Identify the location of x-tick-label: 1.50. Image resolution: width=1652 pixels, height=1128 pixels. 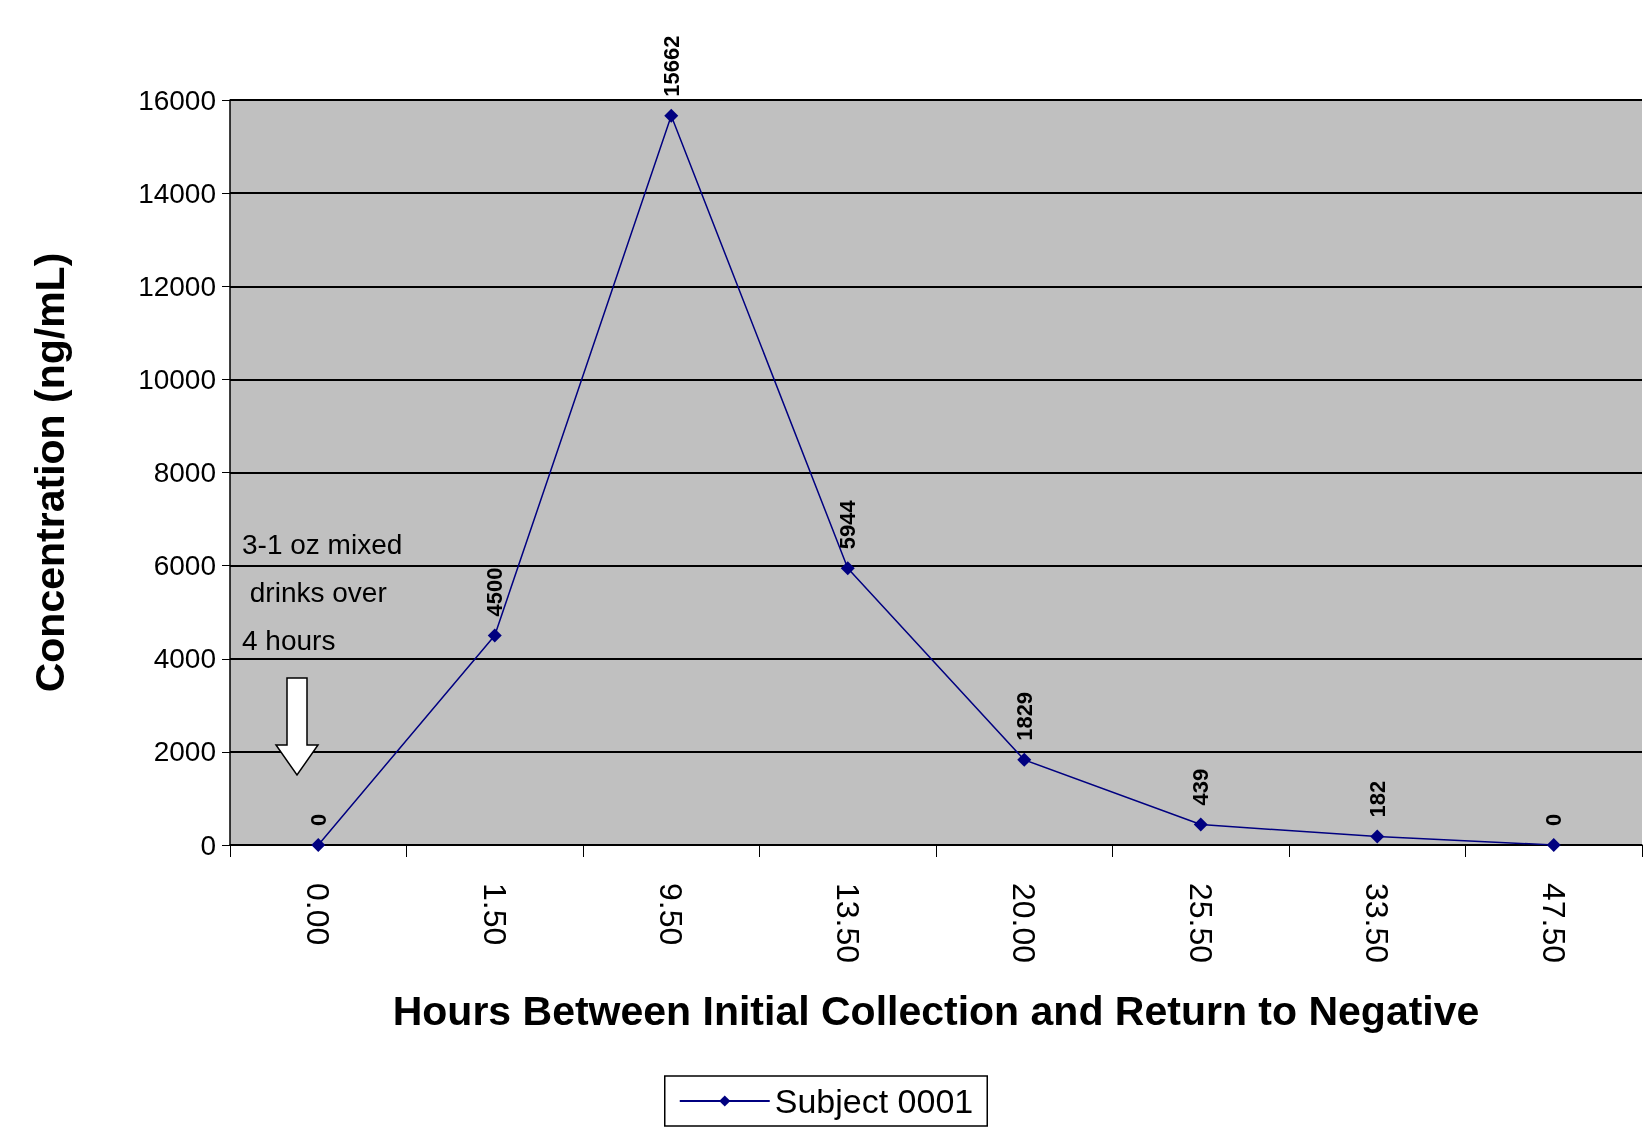
(494, 914).